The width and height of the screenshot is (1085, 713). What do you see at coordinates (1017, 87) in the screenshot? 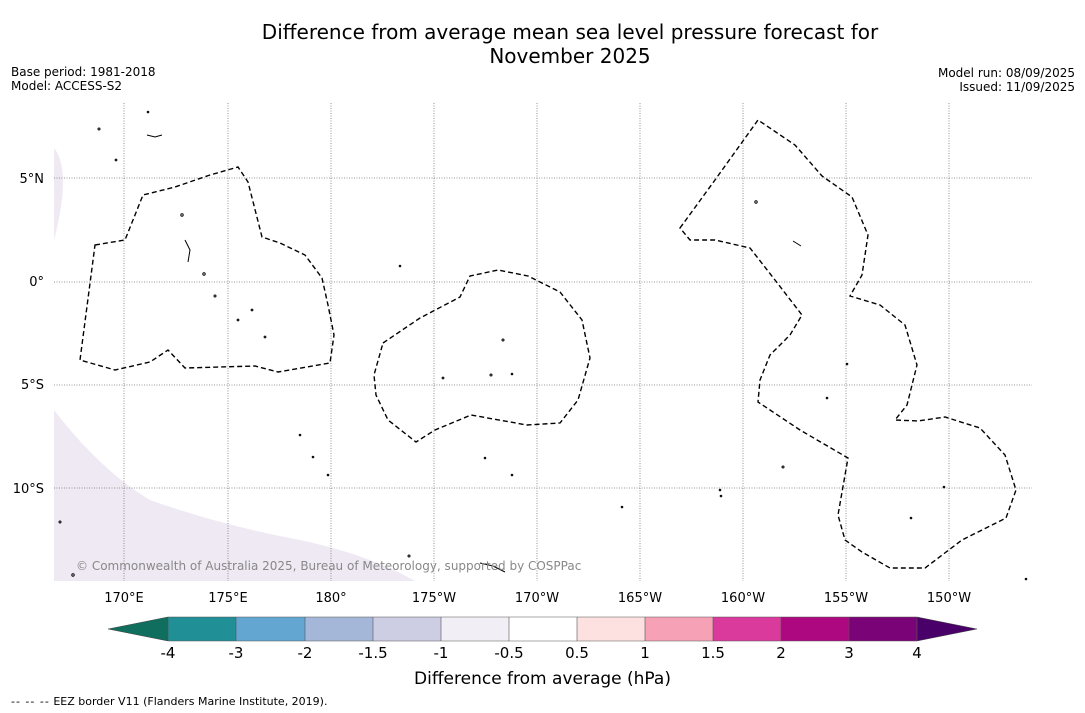
I see `issued-date: Issued: 11/09/2025` at bounding box center [1017, 87].